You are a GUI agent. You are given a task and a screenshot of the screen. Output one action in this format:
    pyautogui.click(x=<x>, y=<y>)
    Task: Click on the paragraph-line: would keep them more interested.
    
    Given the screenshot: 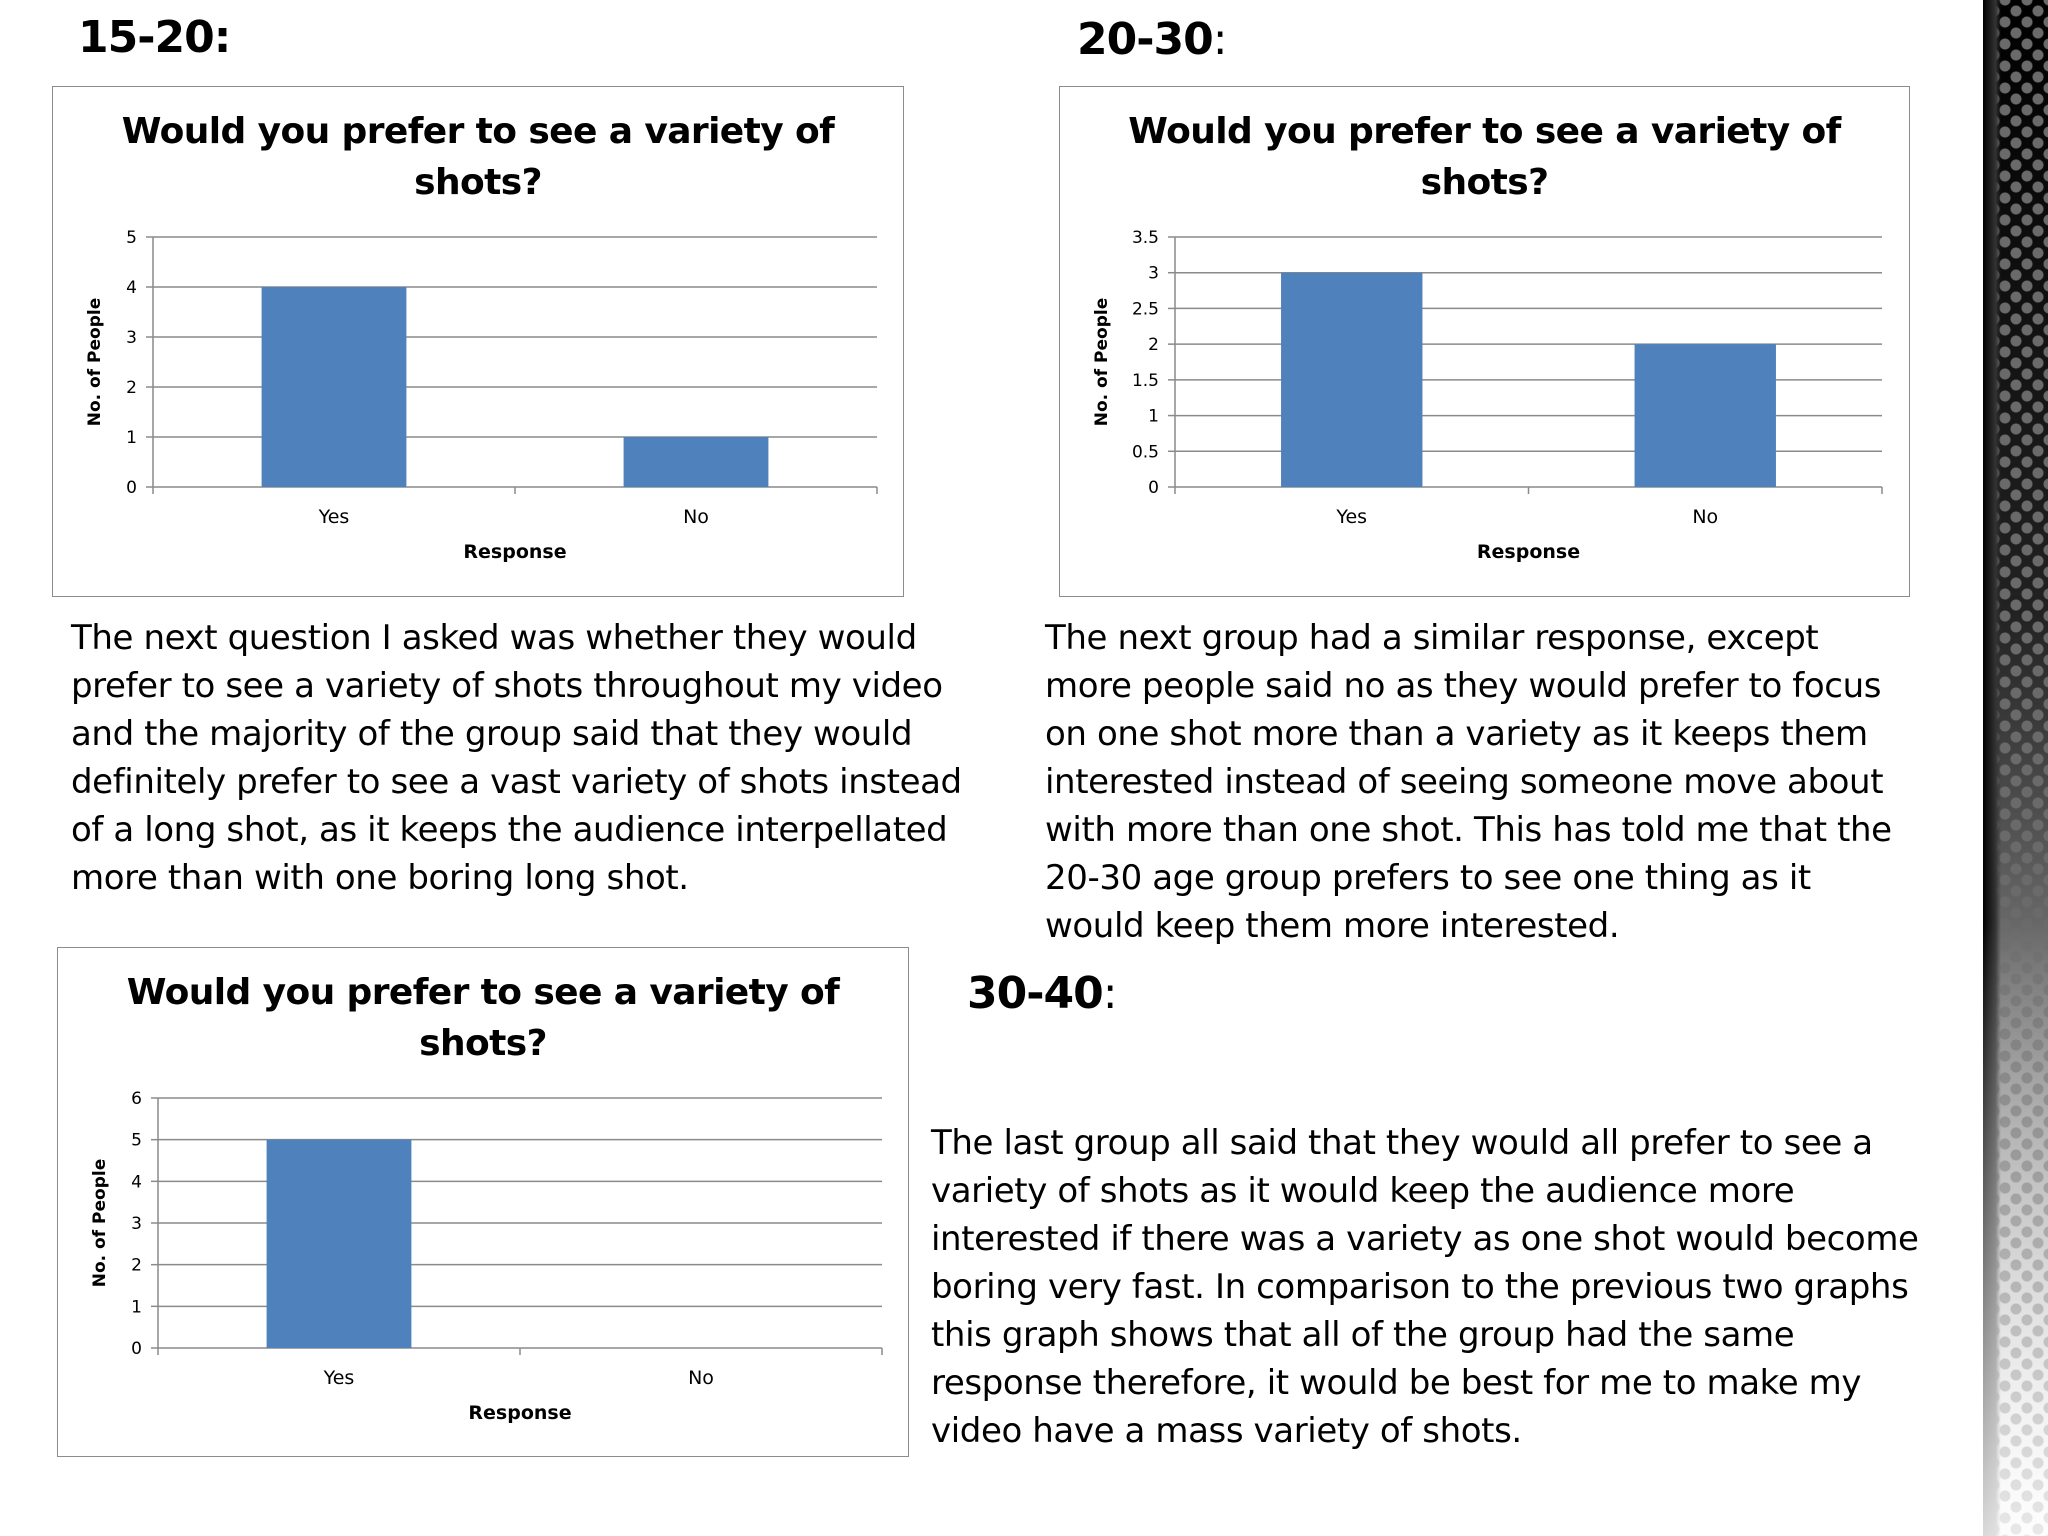 What is the action you would take?
    pyautogui.click(x=1332, y=926)
    